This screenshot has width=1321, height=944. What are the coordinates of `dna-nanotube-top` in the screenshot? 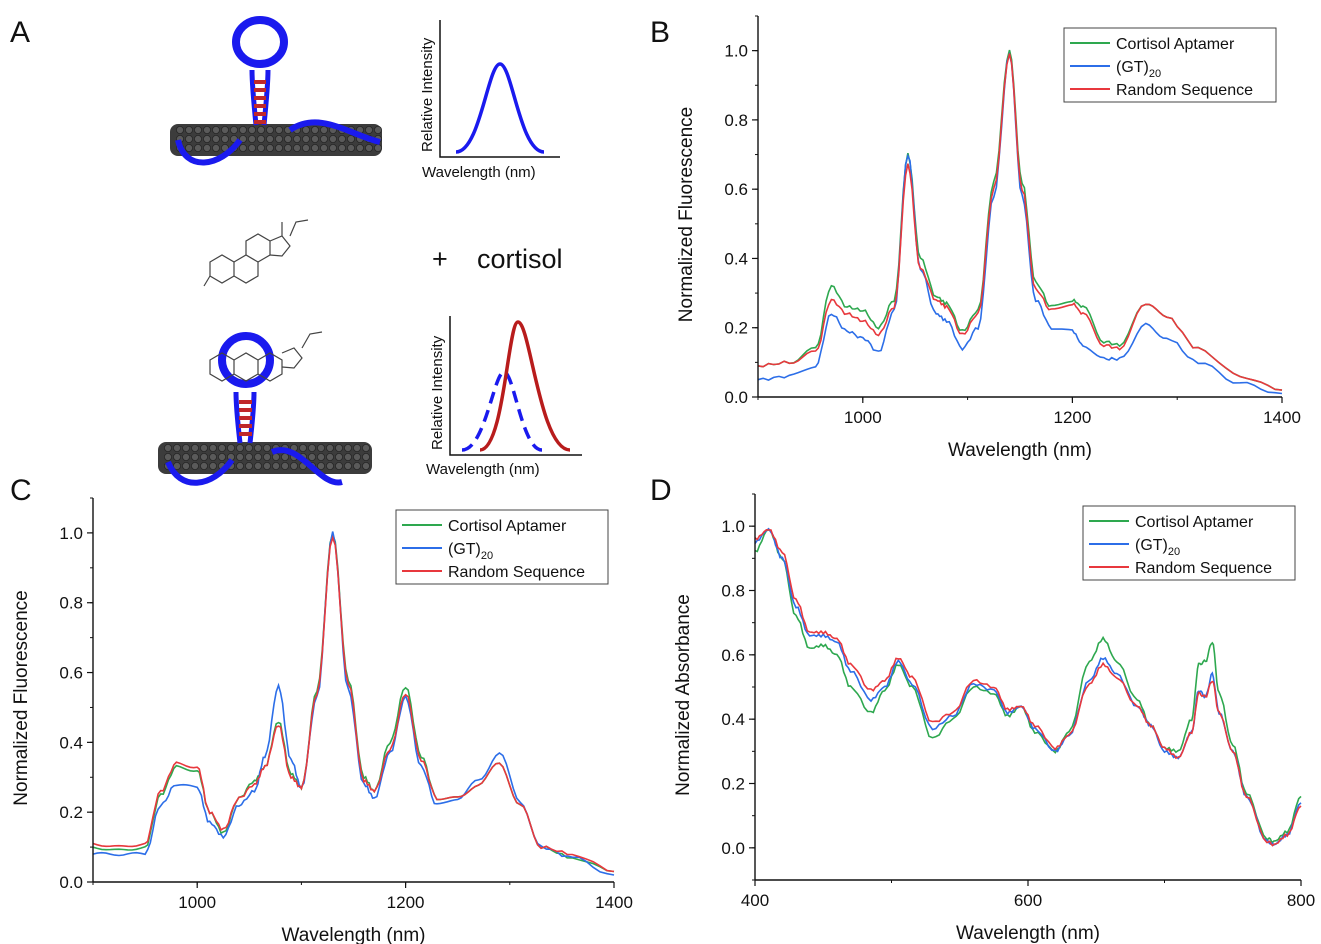 It's located at (276, 91).